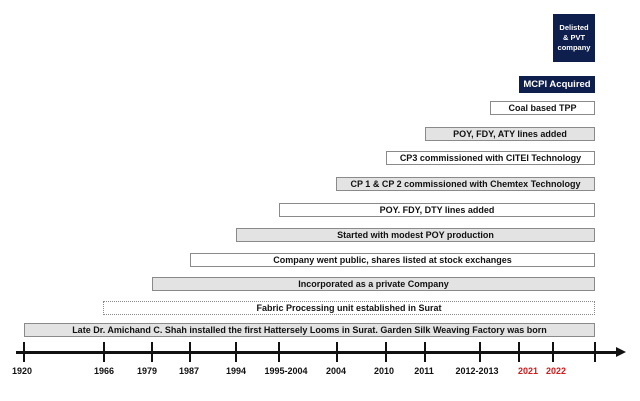 The image size is (640, 401). Describe the element at coordinates (415, 235) in the screenshot. I see `milestone-modest-poy-production: Started with modest POY production` at that location.